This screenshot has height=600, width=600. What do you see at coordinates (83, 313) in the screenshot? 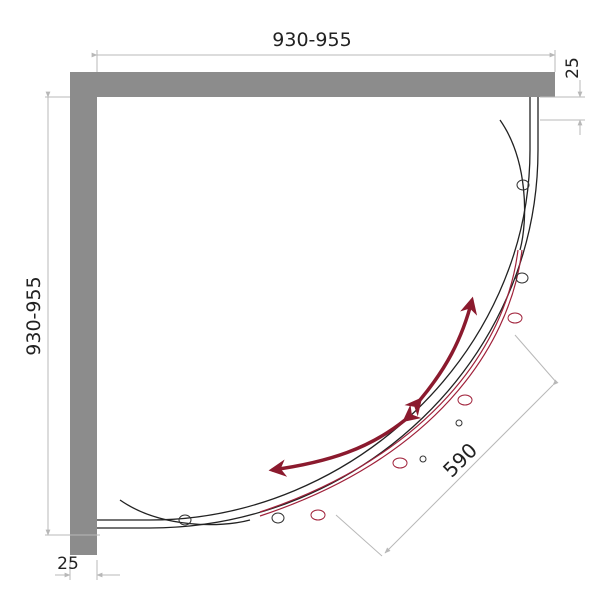
I see `left-wall` at bounding box center [83, 313].